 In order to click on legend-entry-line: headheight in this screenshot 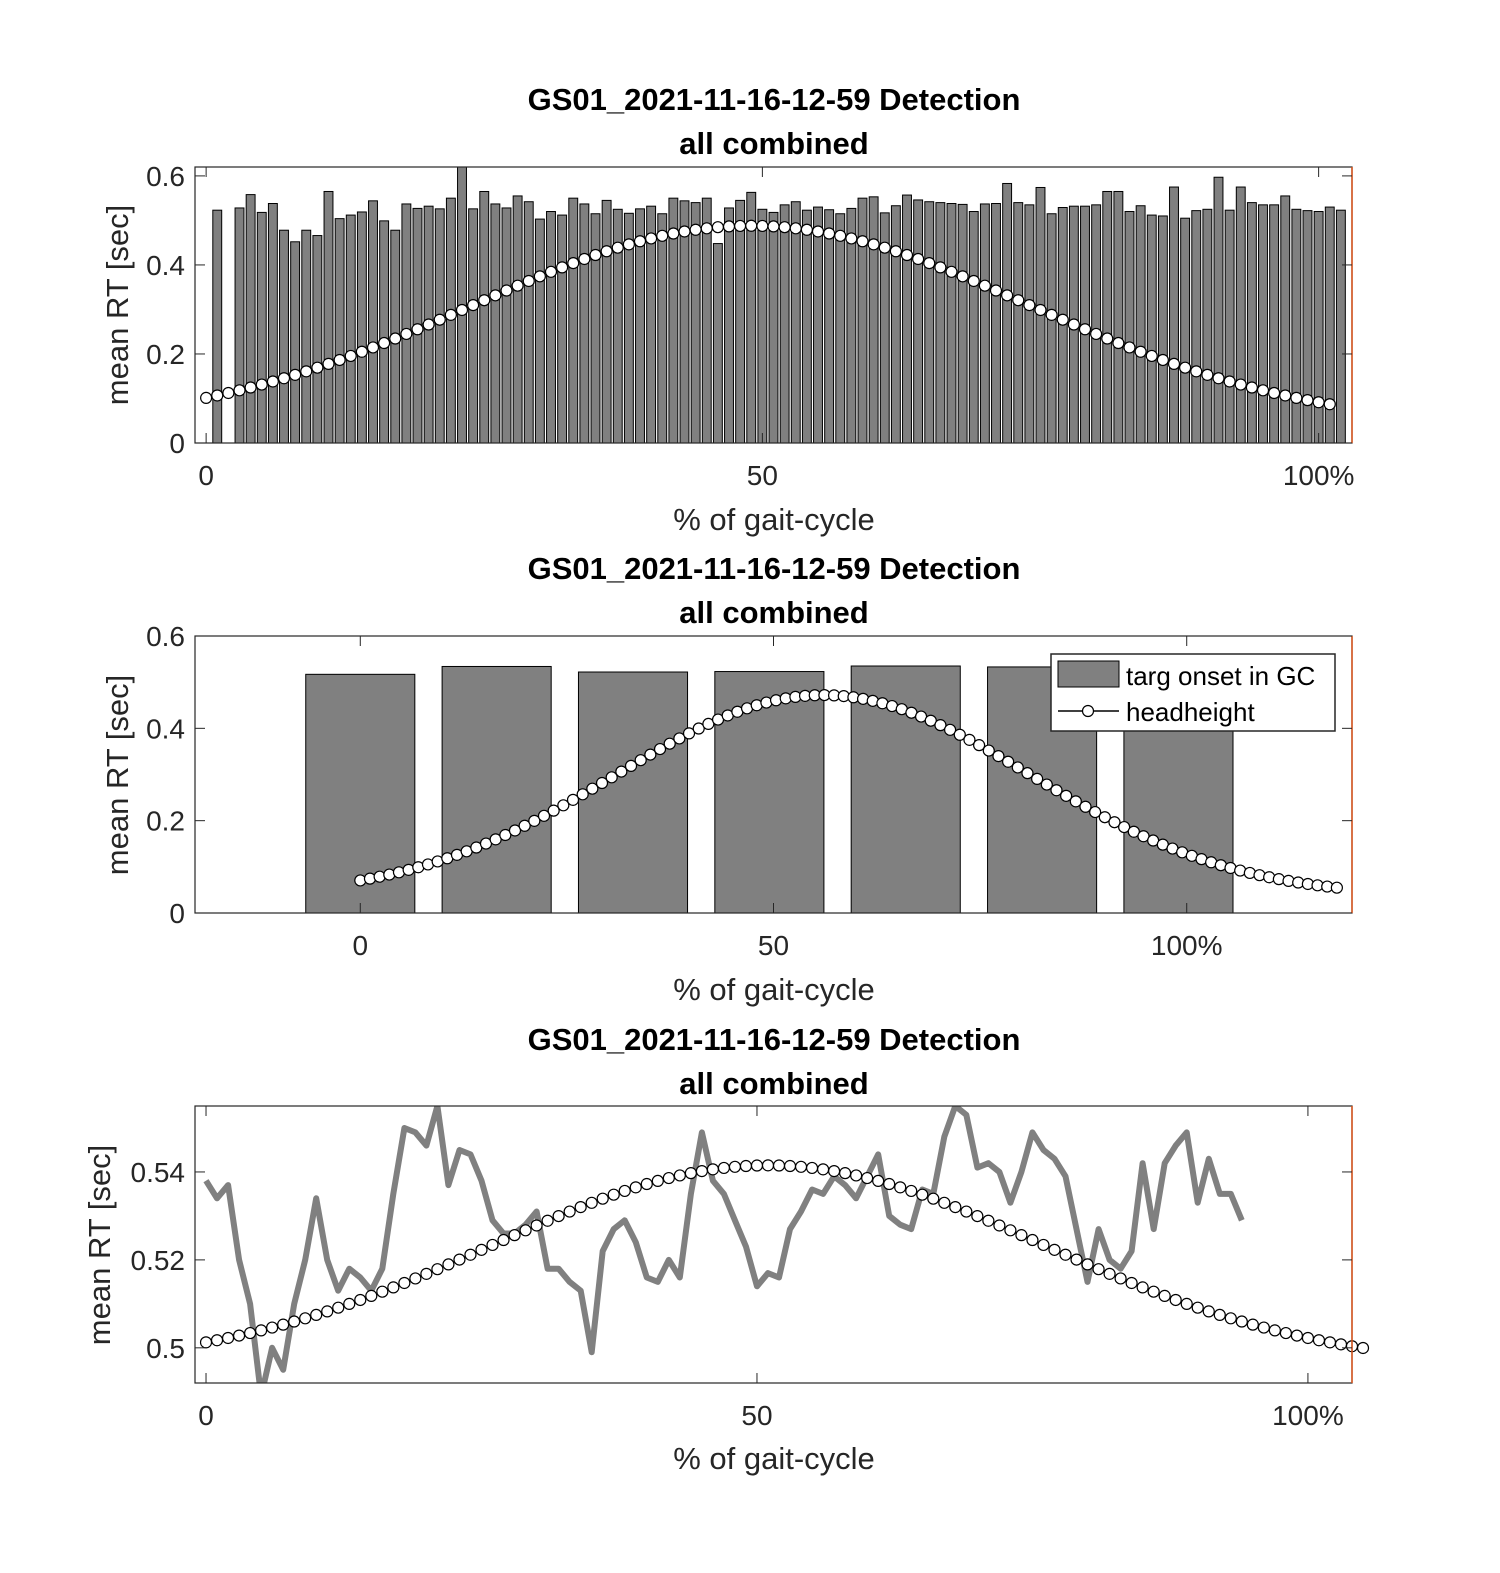, I will do `click(1190, 712)`.